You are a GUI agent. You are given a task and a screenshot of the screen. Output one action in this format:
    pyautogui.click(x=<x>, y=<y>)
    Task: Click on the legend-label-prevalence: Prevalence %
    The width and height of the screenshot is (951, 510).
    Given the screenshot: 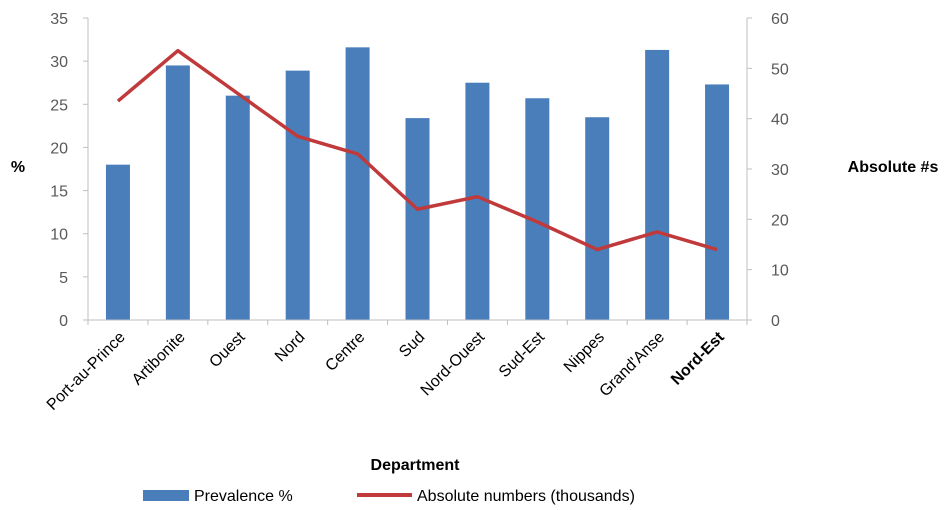 What is the action you would take?
    pyautogui.click(x=243, y=496)
    